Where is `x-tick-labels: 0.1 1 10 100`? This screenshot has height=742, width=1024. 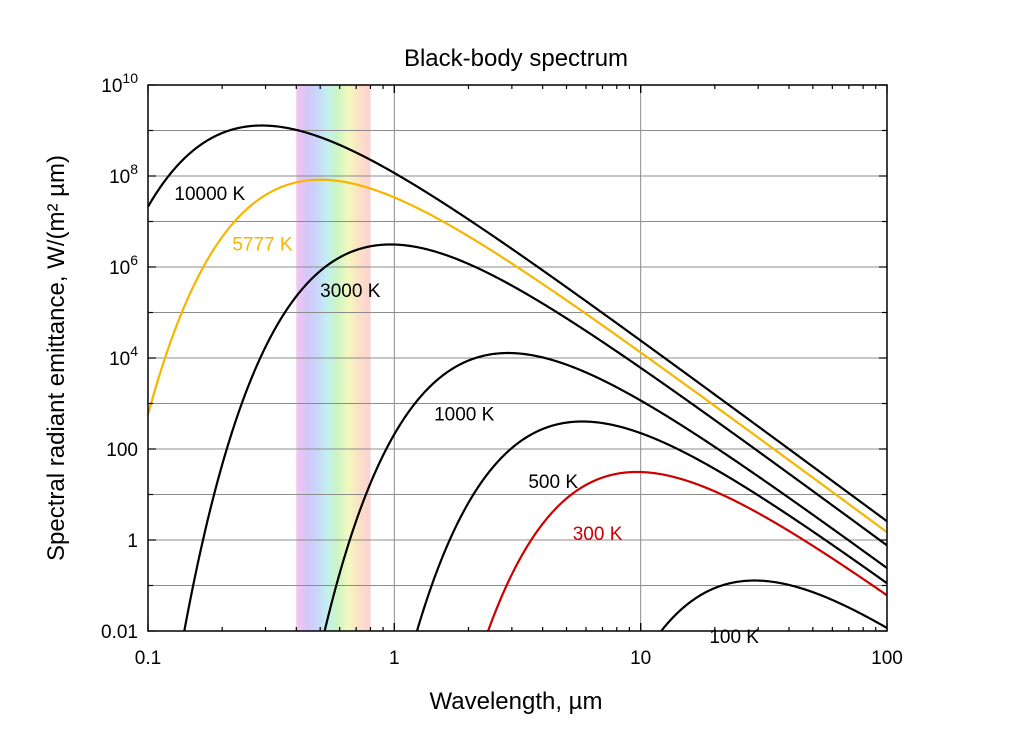
x-tick-labels: 0.1 1 10 100 is located at coordinates (519, 658).